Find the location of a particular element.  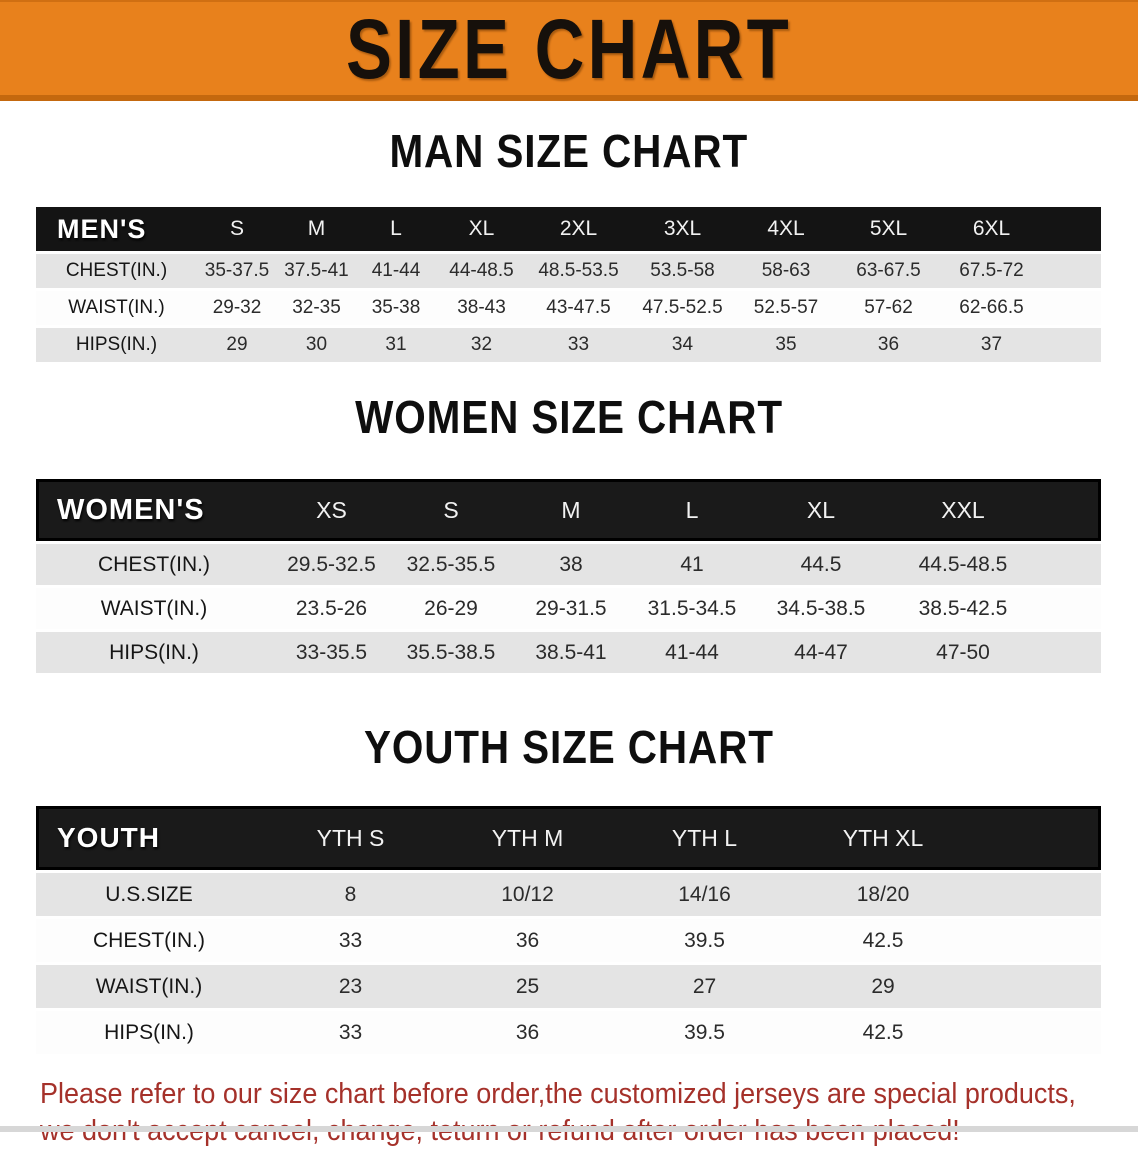

table-header-row: MEN'S S M L XL 2XL 3XL 4XL 5XL 6XL is located at coordinates (568, 229).